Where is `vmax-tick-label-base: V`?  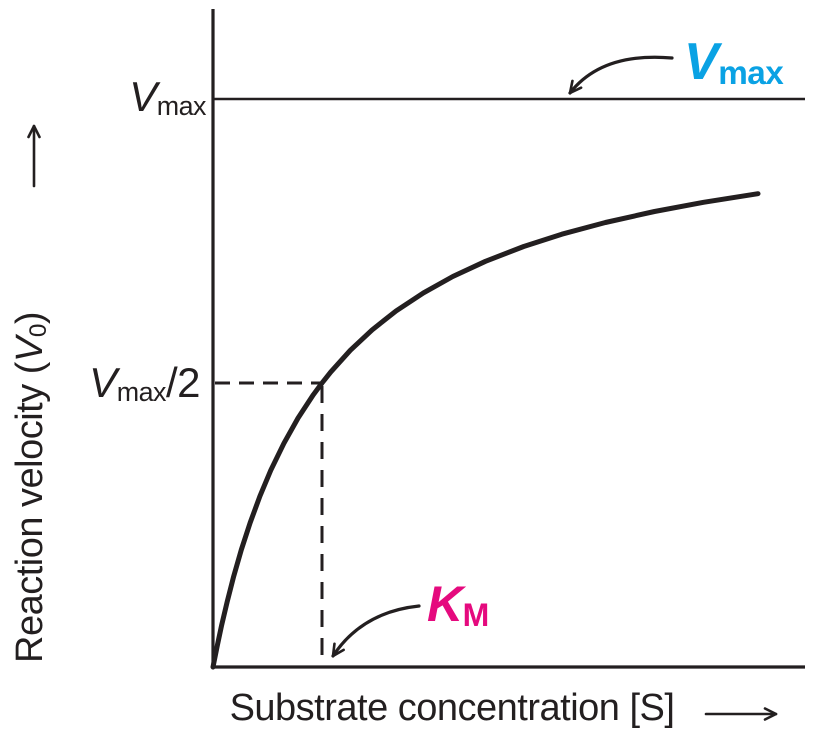
vmax-tick-label-base: V is located at coordinates (143, 96).